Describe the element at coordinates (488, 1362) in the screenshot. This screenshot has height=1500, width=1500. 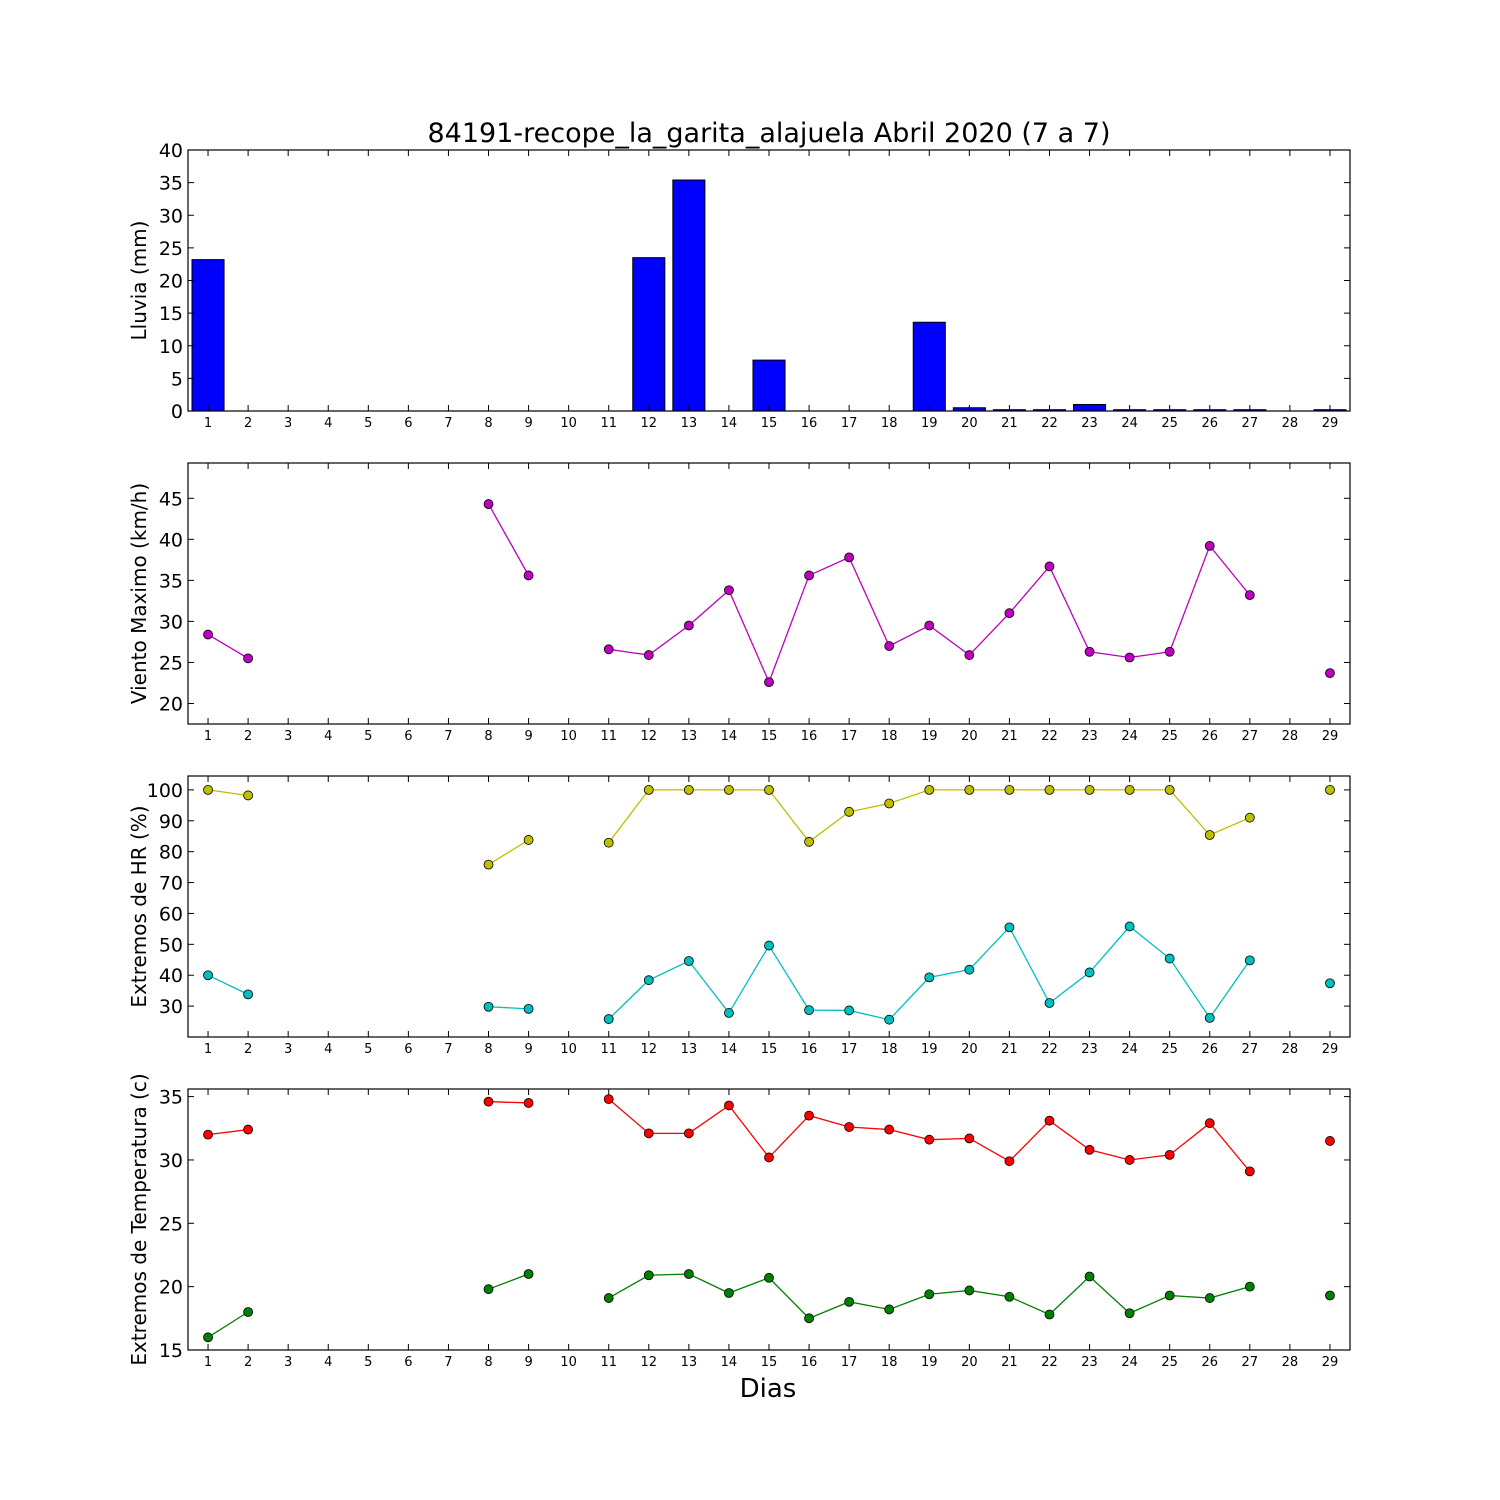
I see `x-tick-label: 8` at that location.